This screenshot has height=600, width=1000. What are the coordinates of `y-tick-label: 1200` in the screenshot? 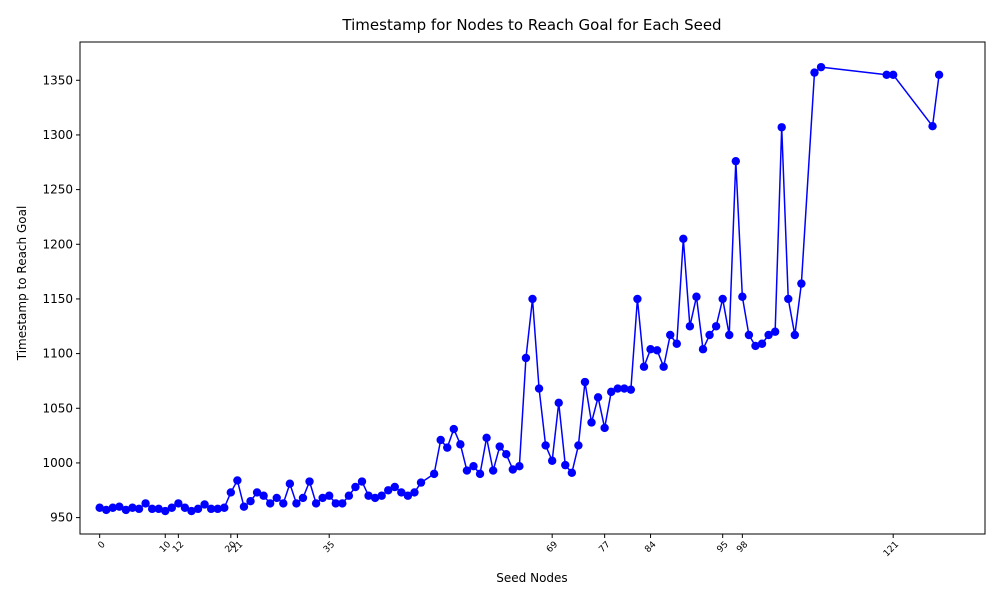 It's located at (57, 244).